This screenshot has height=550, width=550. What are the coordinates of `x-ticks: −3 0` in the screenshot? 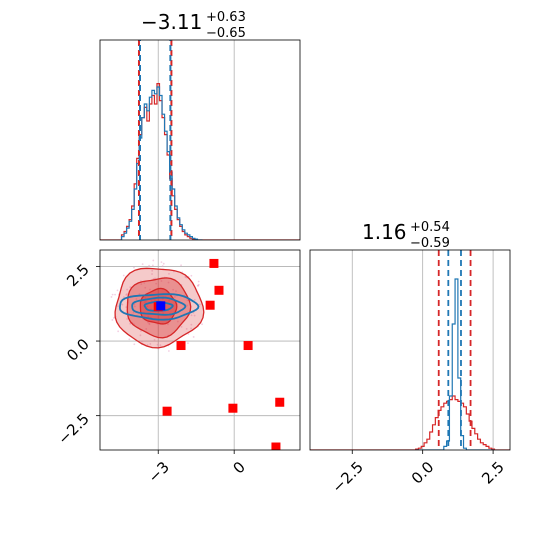 It's located at (197, 468).